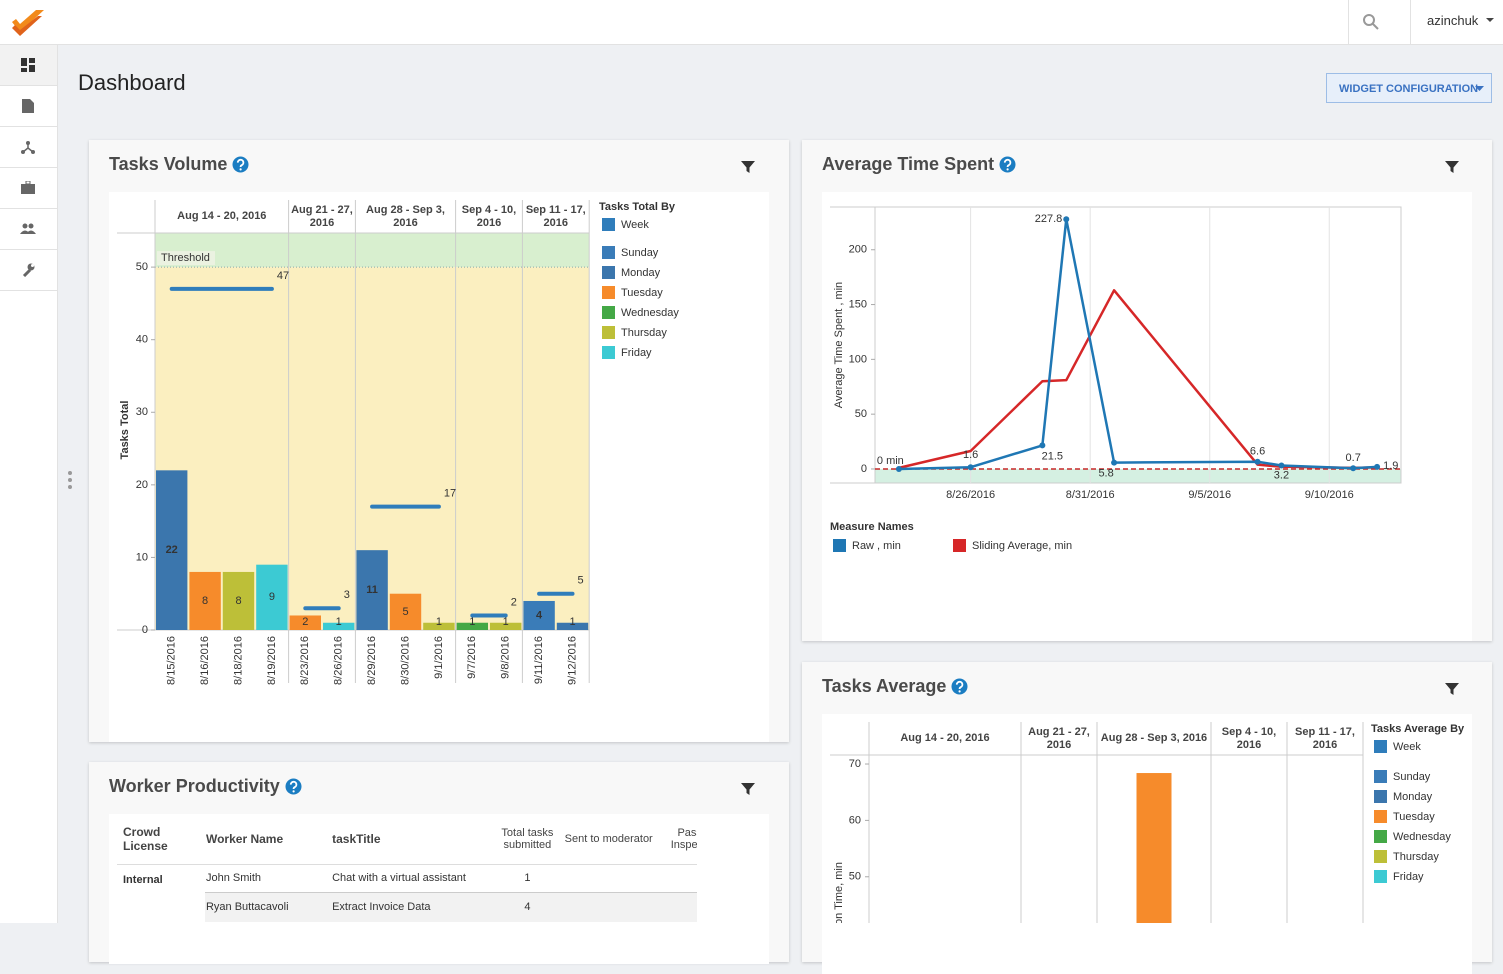  I want to click on tasks-average-card: Tasks Average, so click(1147, 818).